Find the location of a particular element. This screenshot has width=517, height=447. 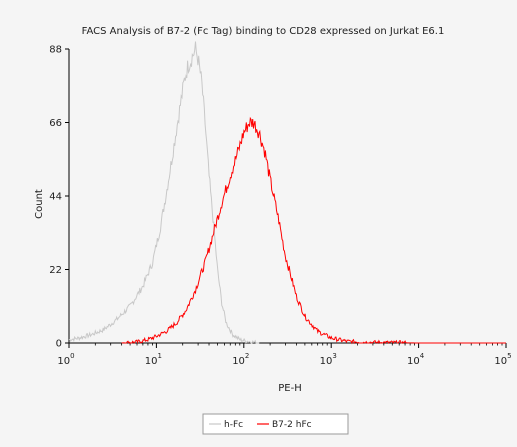

y-tick-label: 22 is located at coordinates (55, 270).